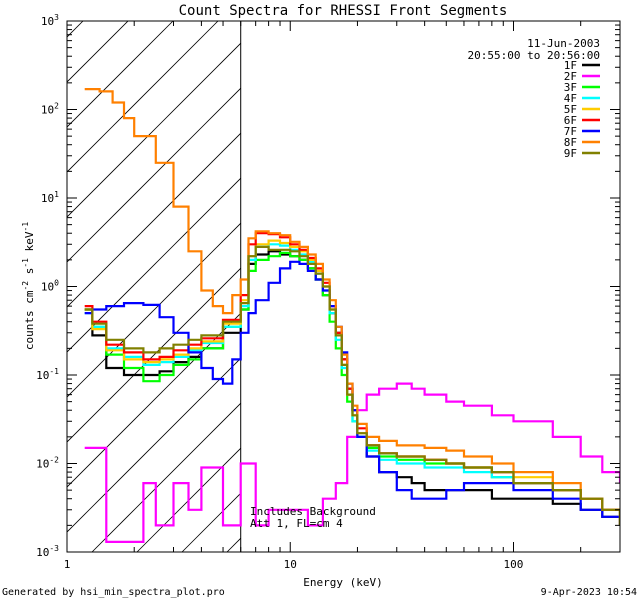 This screenshot has height=600, width=640. Describe the element at coordinates (25, 227) in the screenshot. I see `y-axis-label-exp-3: -1` at that location.